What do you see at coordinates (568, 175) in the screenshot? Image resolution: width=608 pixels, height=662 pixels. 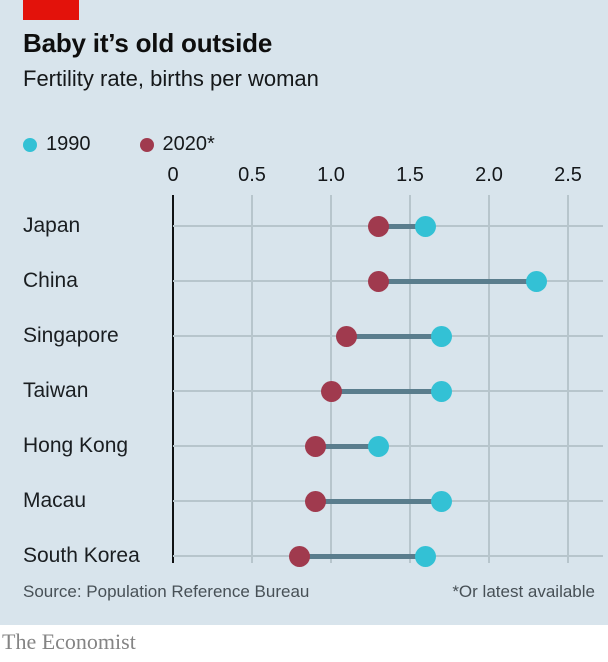 I see `tick-label: 2.5` at bounding box center [568, 175].